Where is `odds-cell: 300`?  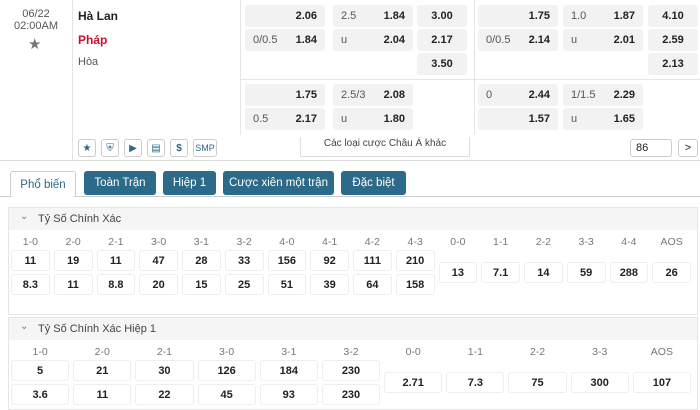
odds-cell: 300 is located at coordinates (599, 382).